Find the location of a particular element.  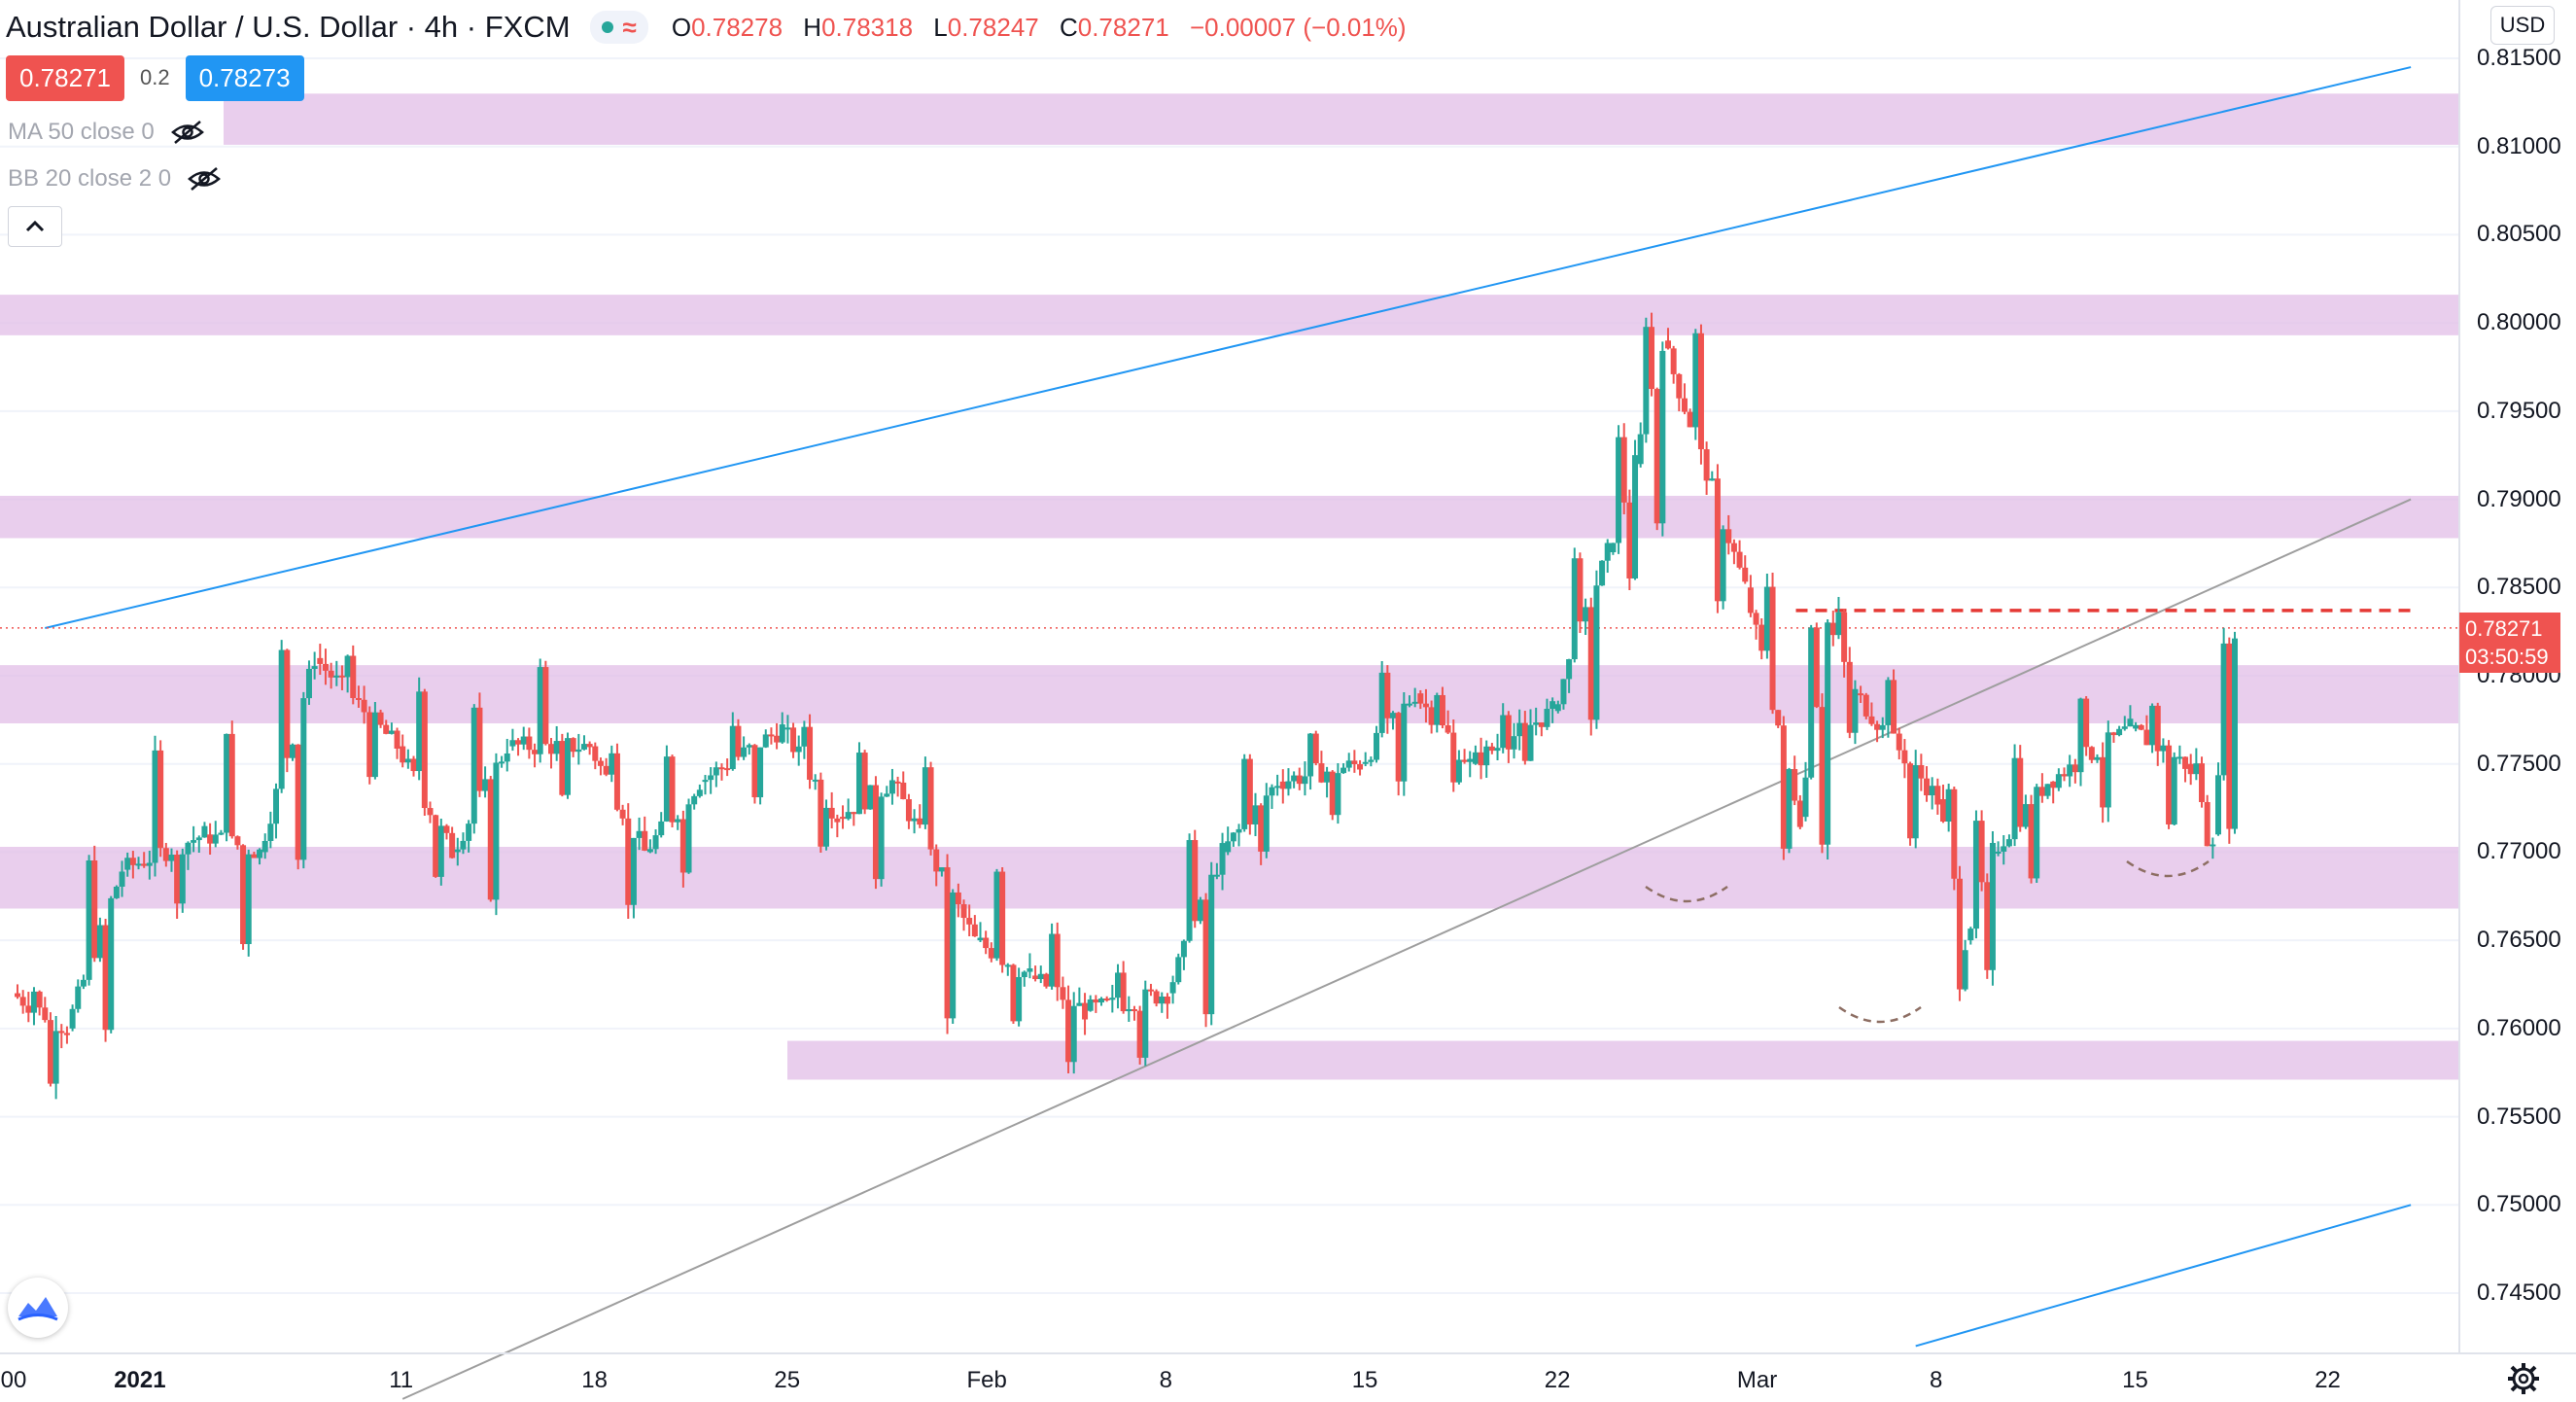

time-axis-label: 8 is located at coordinates (1936, 1380).